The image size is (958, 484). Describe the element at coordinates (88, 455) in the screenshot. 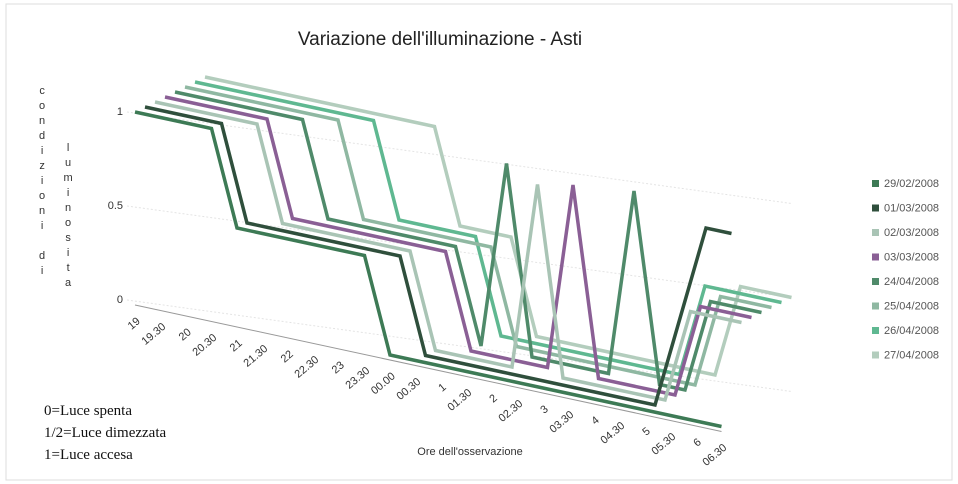

I see `note: 1=Luce accesa` at that location.